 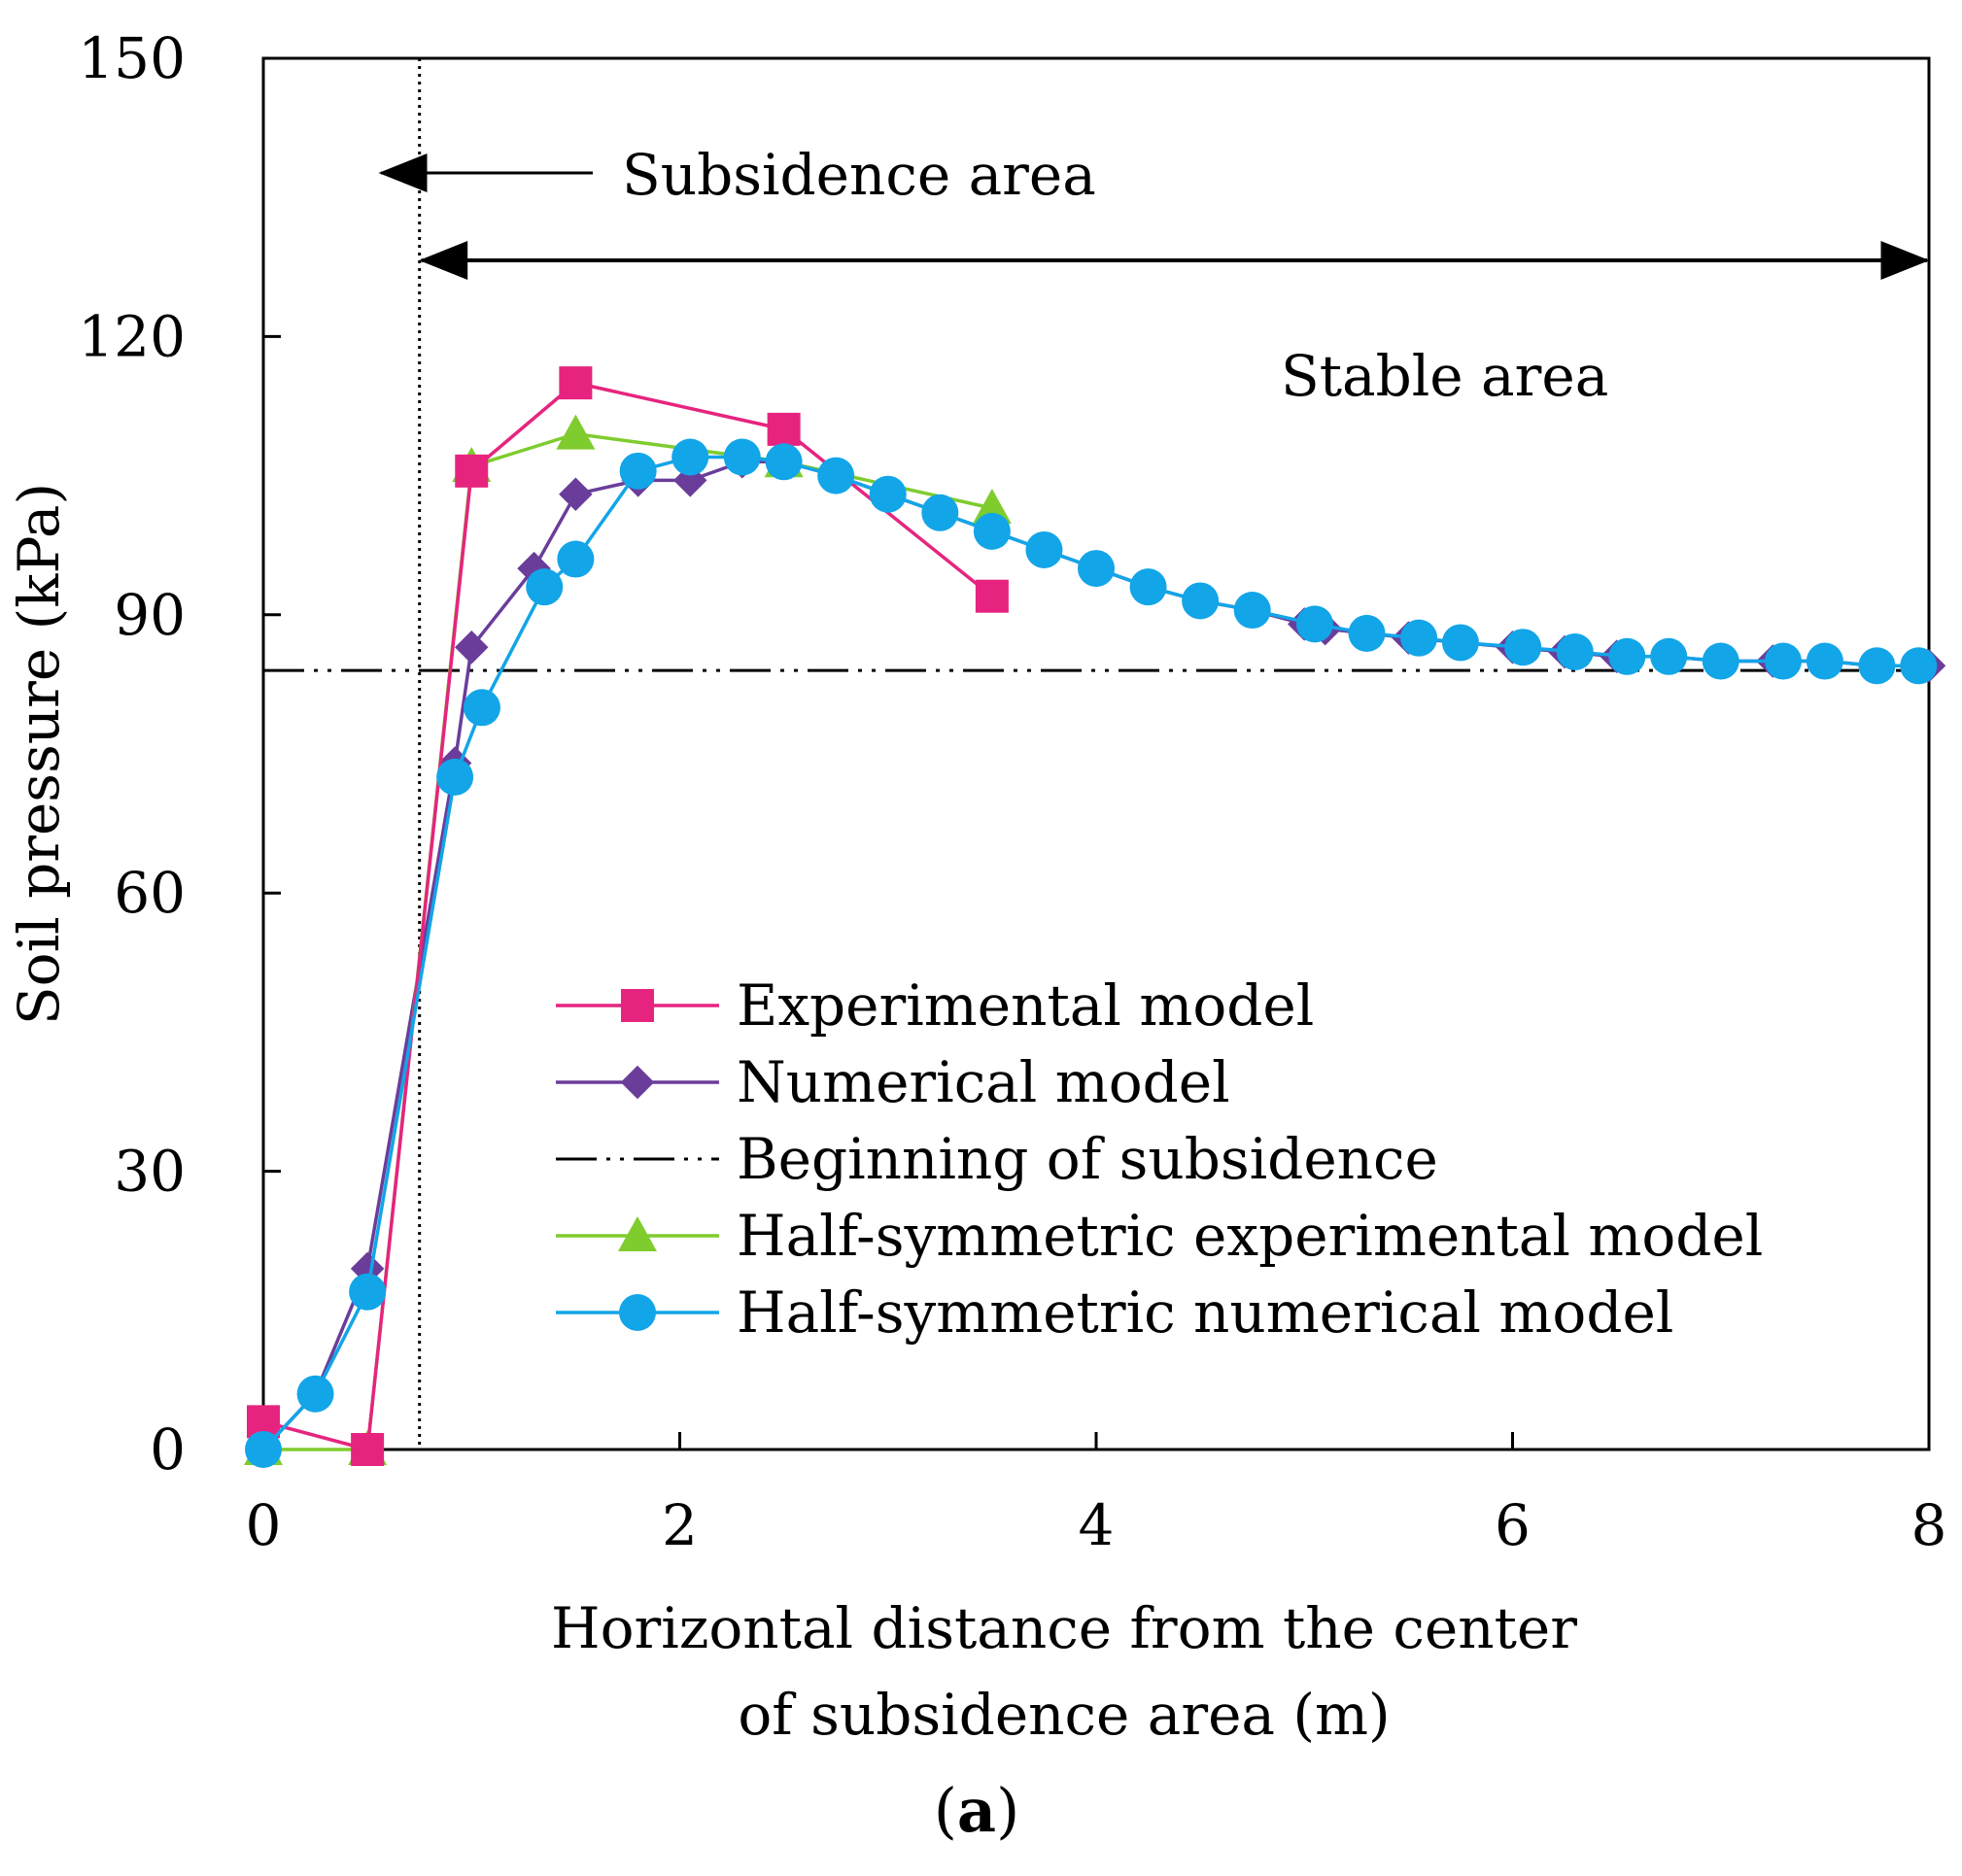 I want to click on stable-area-label: Stable area, so click(x=1444, y=376).